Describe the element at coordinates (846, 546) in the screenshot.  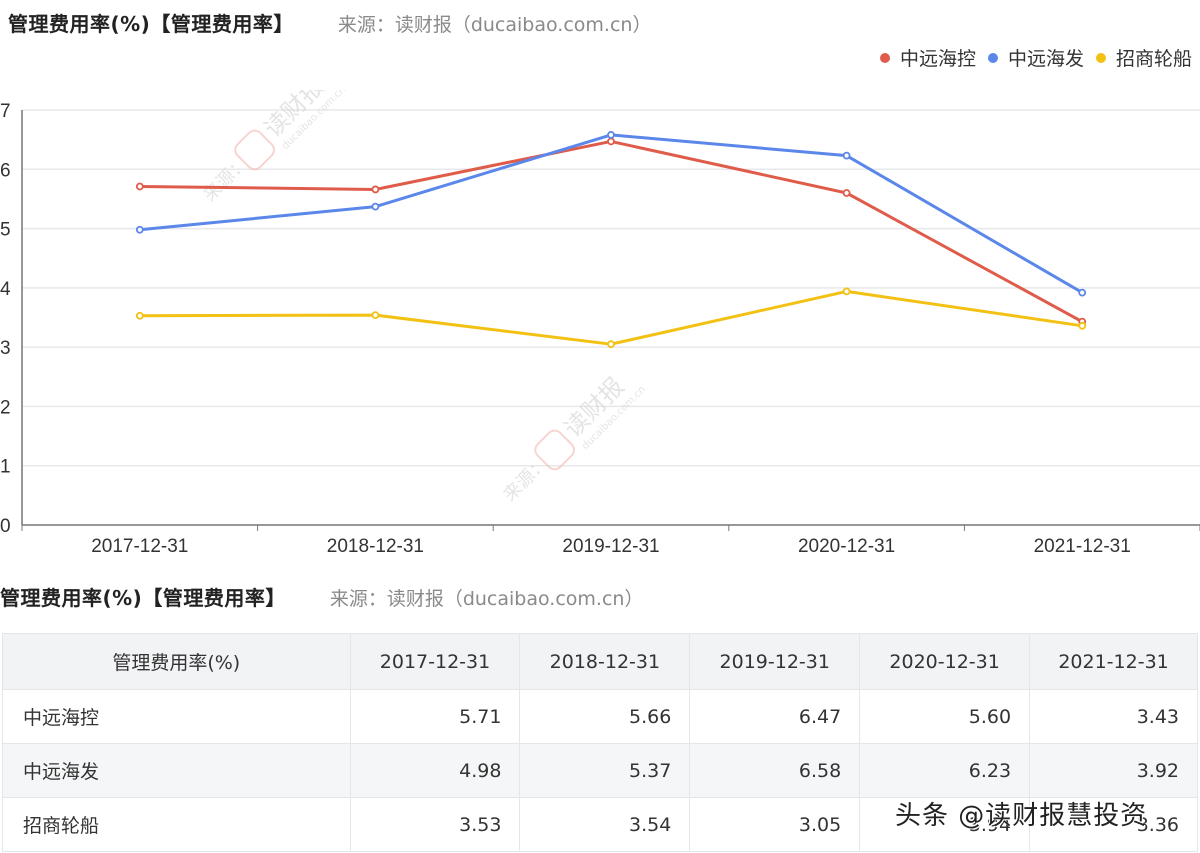
I see `x-tick-label: 2020-12-31` at that location.